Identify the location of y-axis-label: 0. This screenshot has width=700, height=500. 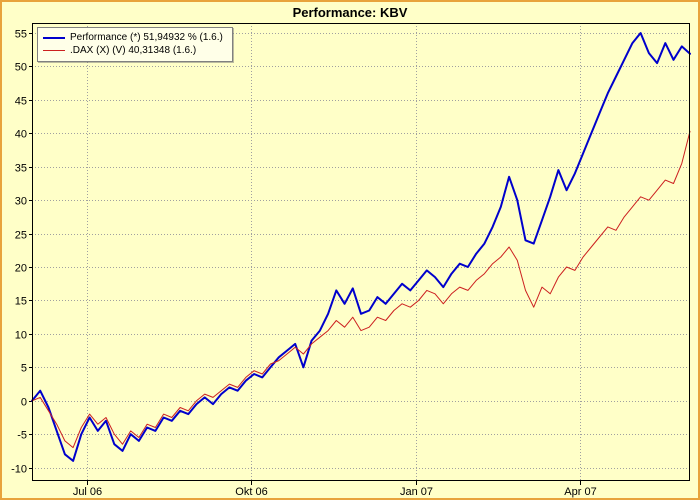
(24, 403).